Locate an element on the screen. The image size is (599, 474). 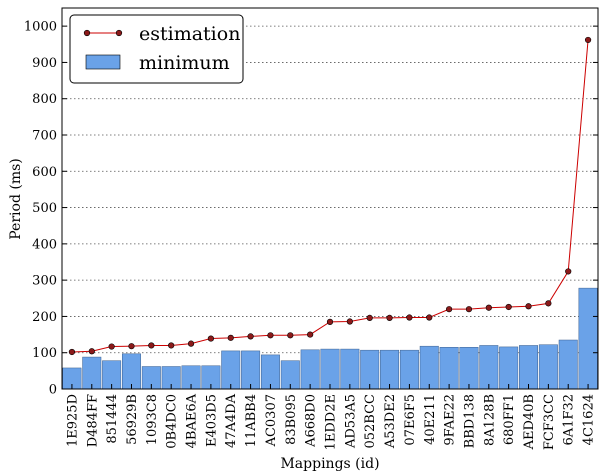
x-tick-label: 1E925D is located at coordinates (72, 420).